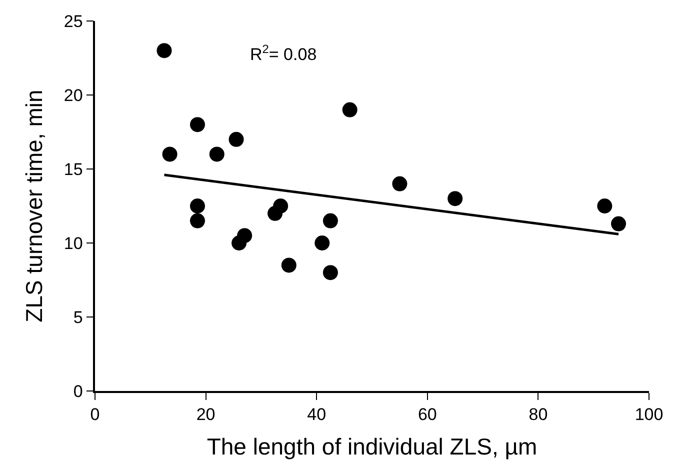  What do you see at coordinates (73, 21) in the screenshot?
I see `y-tick-label: 25` at bounding box center [73, 21].